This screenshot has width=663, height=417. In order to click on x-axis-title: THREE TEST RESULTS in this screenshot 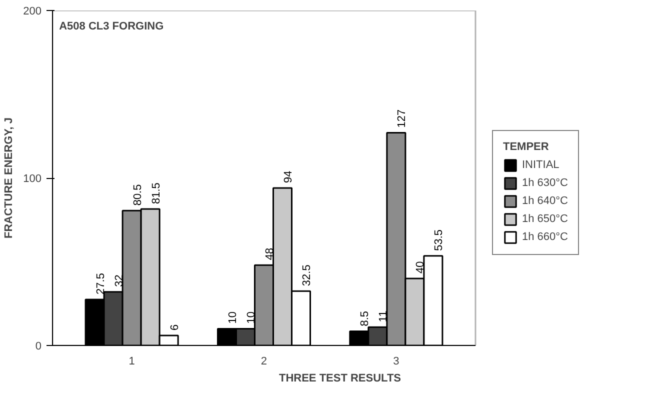, I will do `click(340, 378)`.